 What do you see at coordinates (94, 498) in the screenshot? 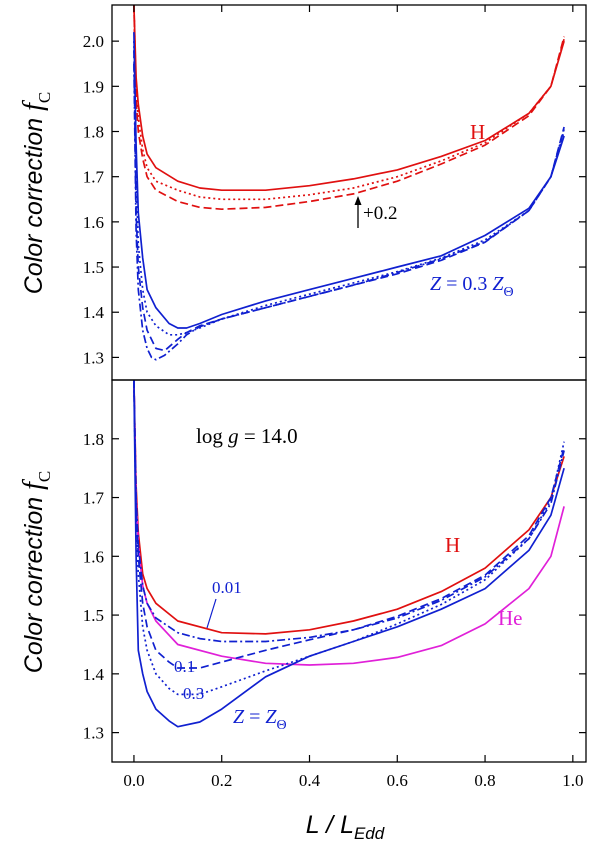
I see `bottom-y-tick-label: 1.7` at bounding box center [94, 498].